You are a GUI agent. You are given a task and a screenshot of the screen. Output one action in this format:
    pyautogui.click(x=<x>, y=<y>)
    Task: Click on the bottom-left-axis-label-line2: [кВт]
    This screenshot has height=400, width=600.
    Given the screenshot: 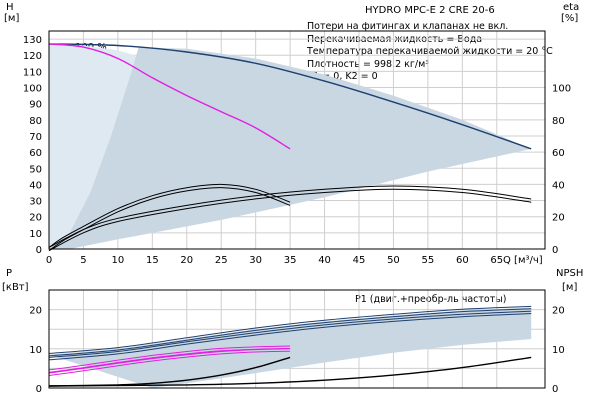 What is the action you would take?
    pyautogui.click(x=15, y=287)
    